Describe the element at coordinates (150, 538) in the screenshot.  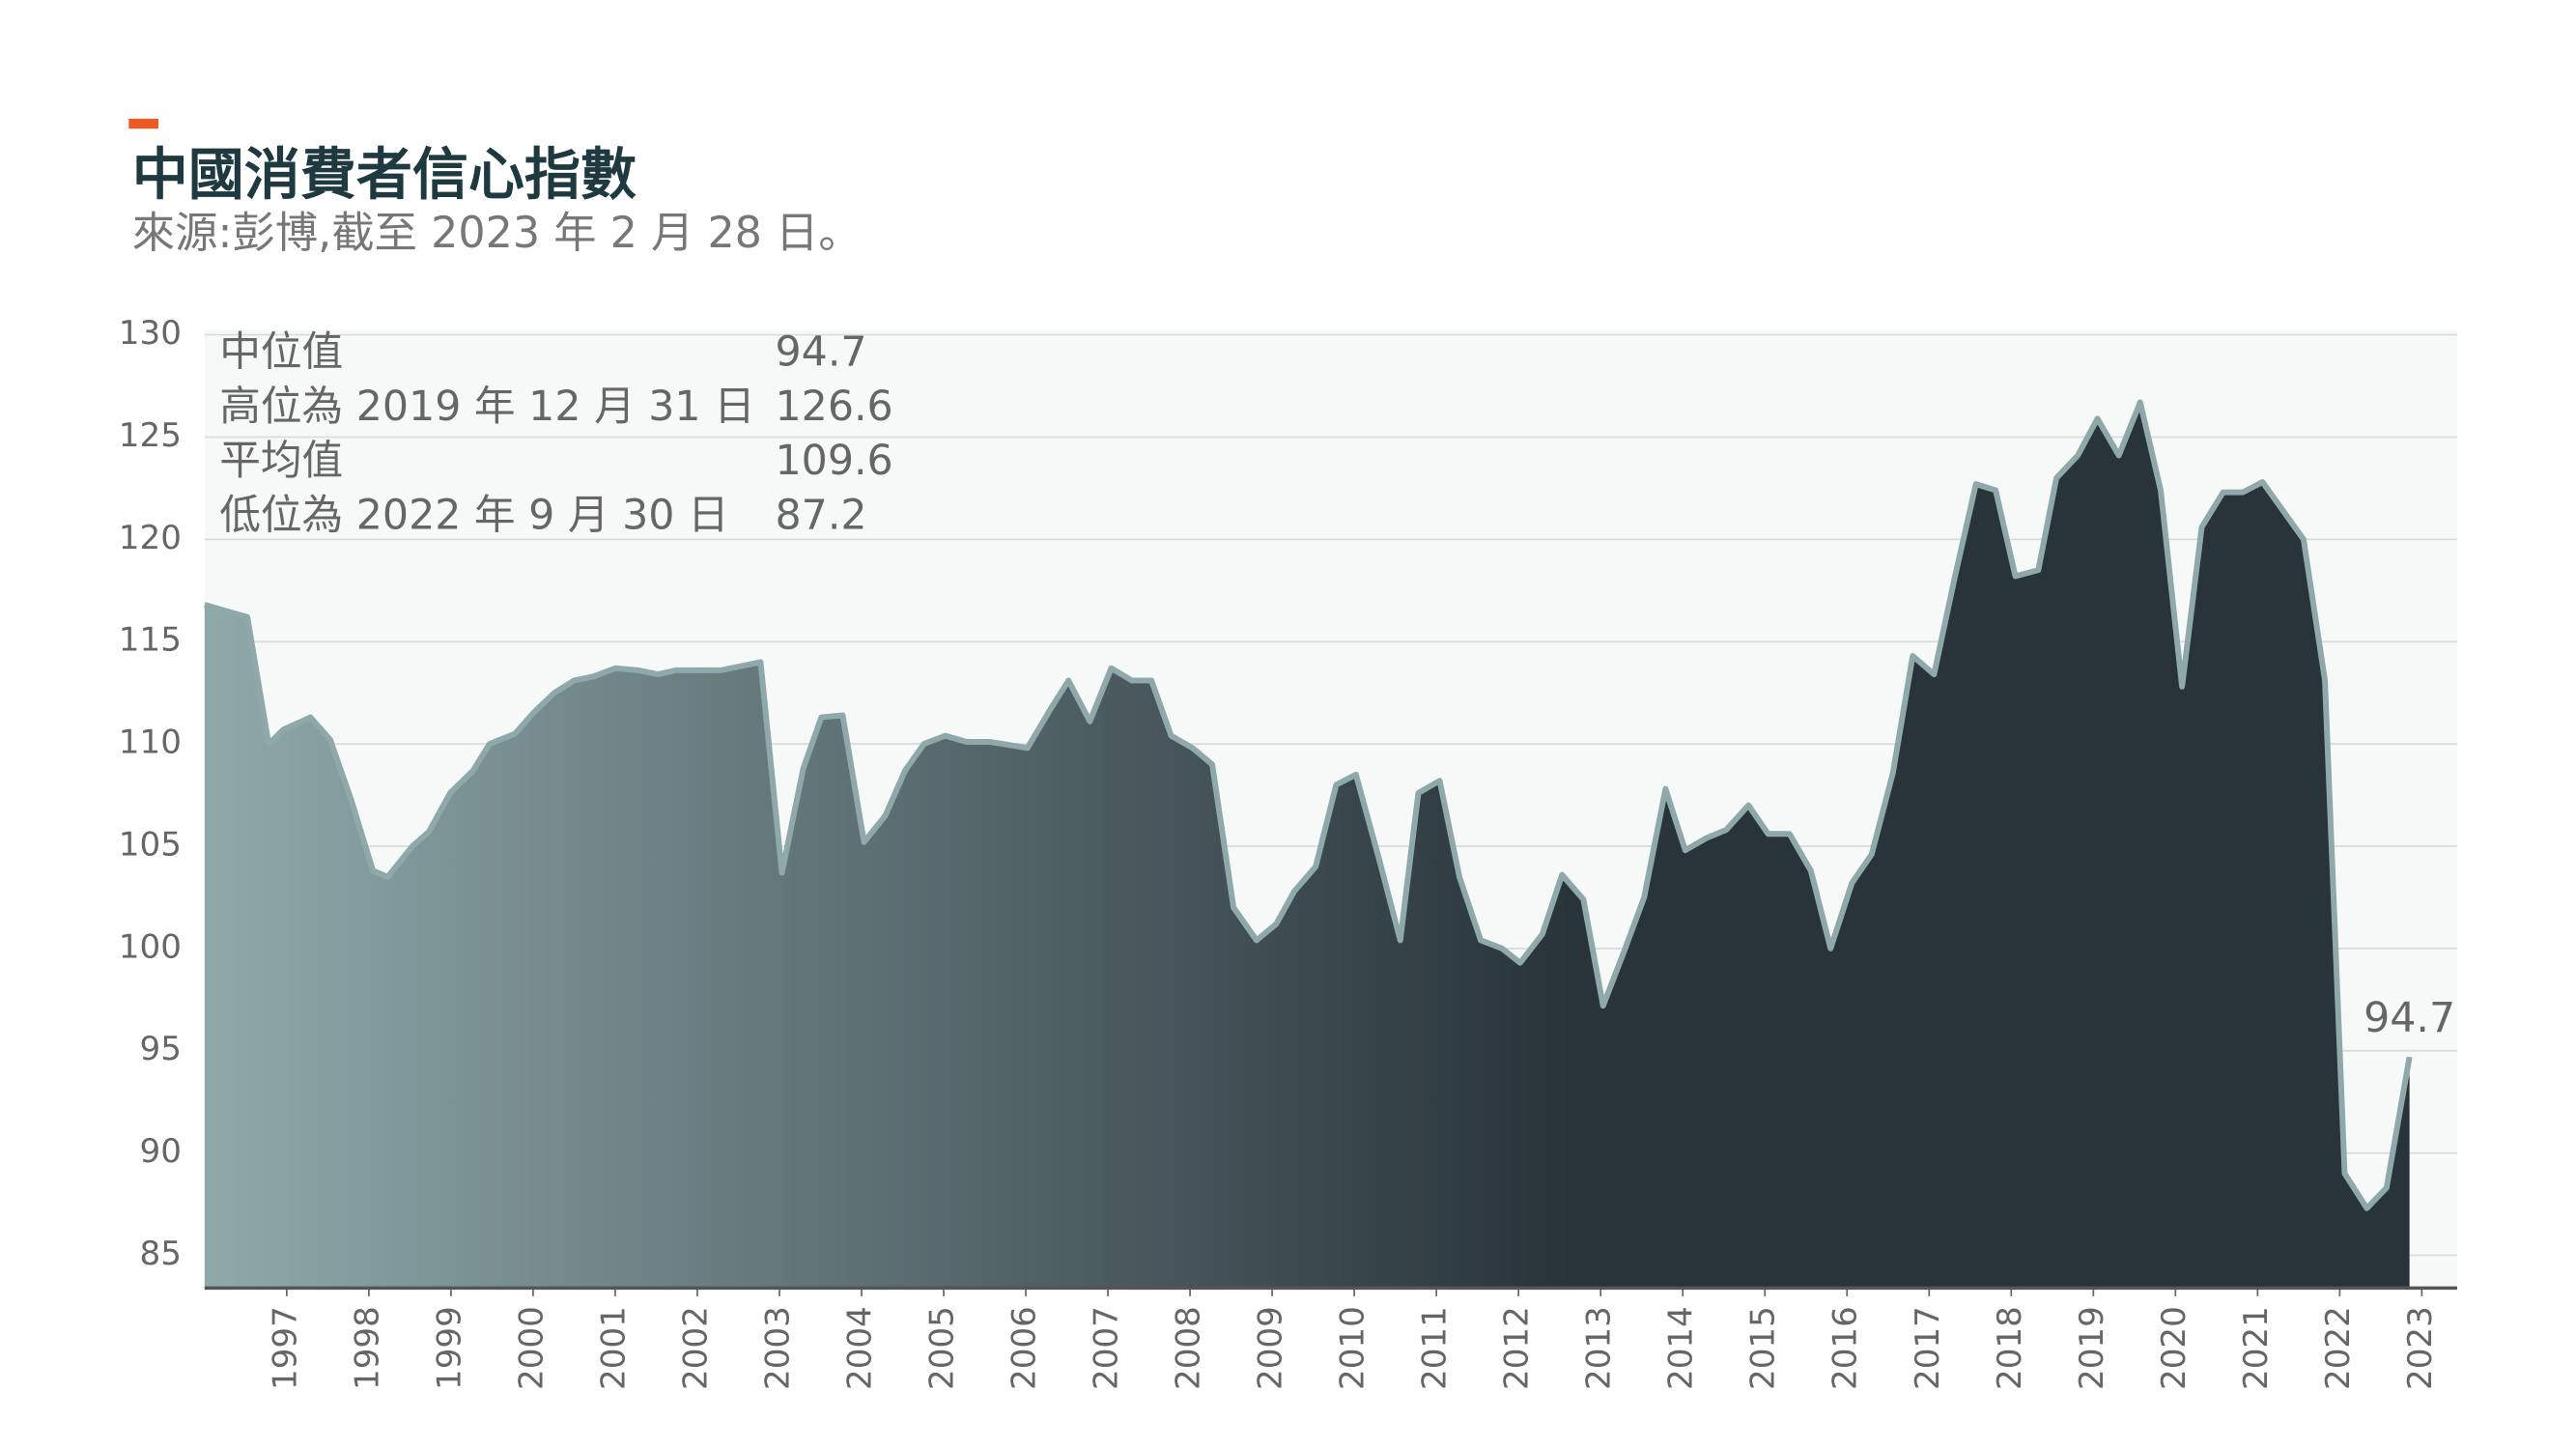
I see `y-tick-label: 120` at that location.